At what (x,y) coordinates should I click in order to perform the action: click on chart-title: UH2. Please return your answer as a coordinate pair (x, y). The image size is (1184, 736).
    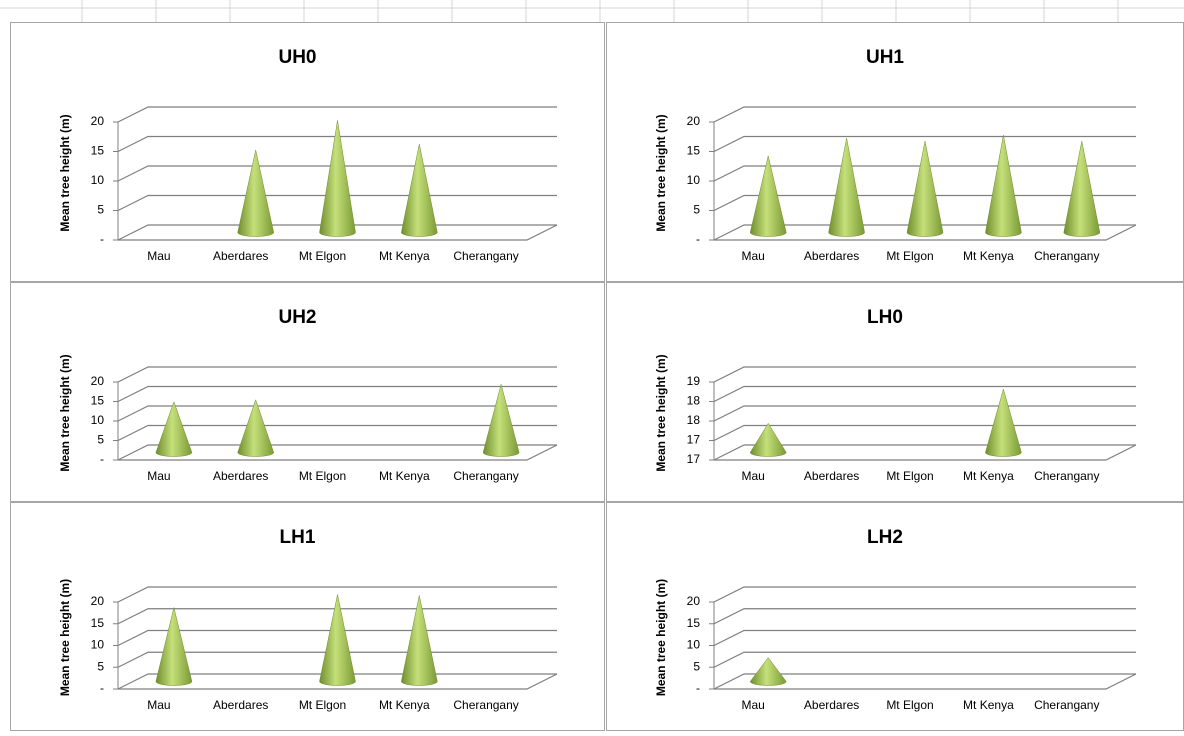
    Looking at the image, I should click on (297, 317).